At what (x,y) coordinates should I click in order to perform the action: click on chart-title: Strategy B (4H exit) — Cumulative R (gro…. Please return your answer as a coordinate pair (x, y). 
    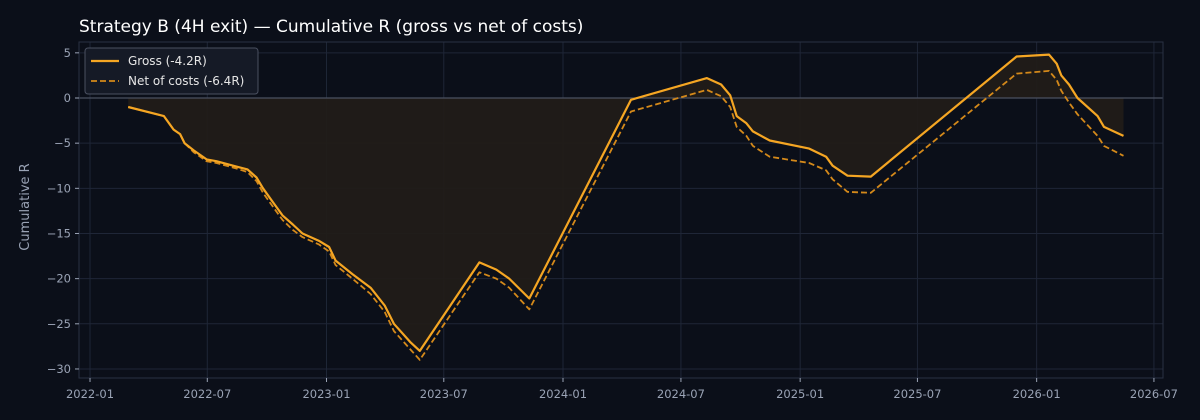
    Looking at the image, I should click on (331, 27).